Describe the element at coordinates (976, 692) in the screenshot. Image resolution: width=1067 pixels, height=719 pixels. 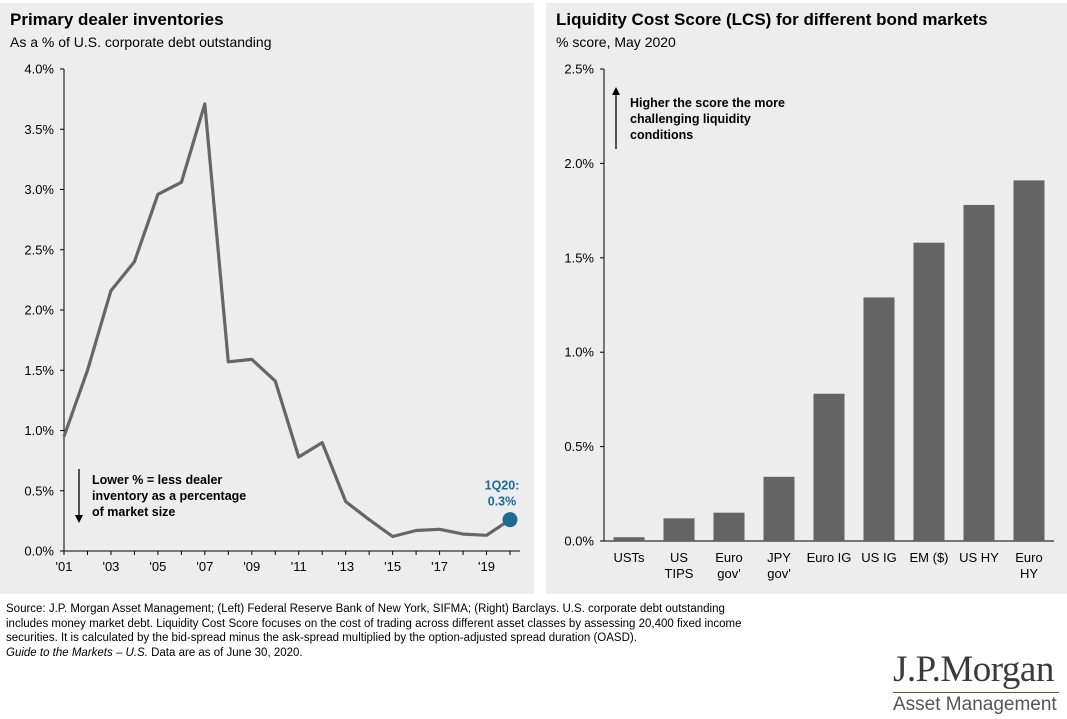
I see `logo-divider` at that location.